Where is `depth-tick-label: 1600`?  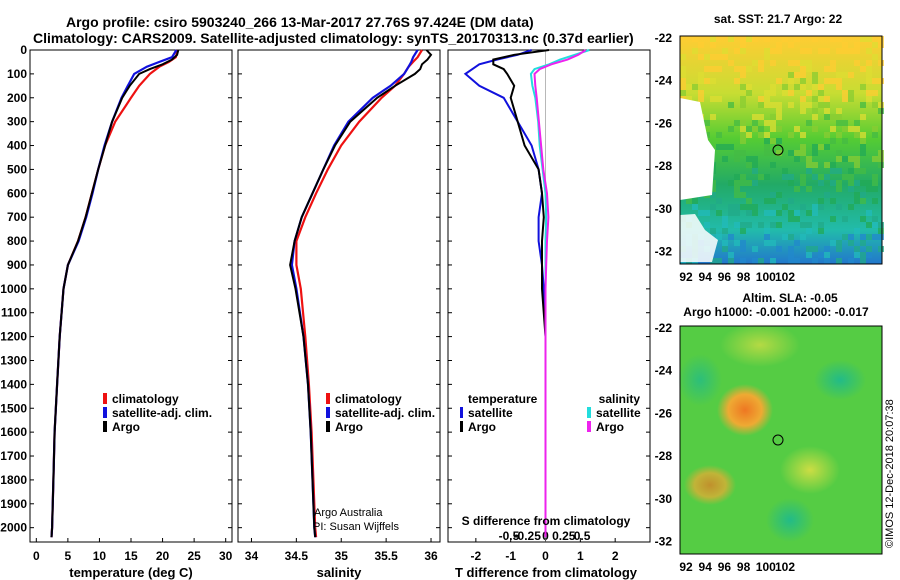 depth-tick-label: 1600 is located at coordinates (13, 432).